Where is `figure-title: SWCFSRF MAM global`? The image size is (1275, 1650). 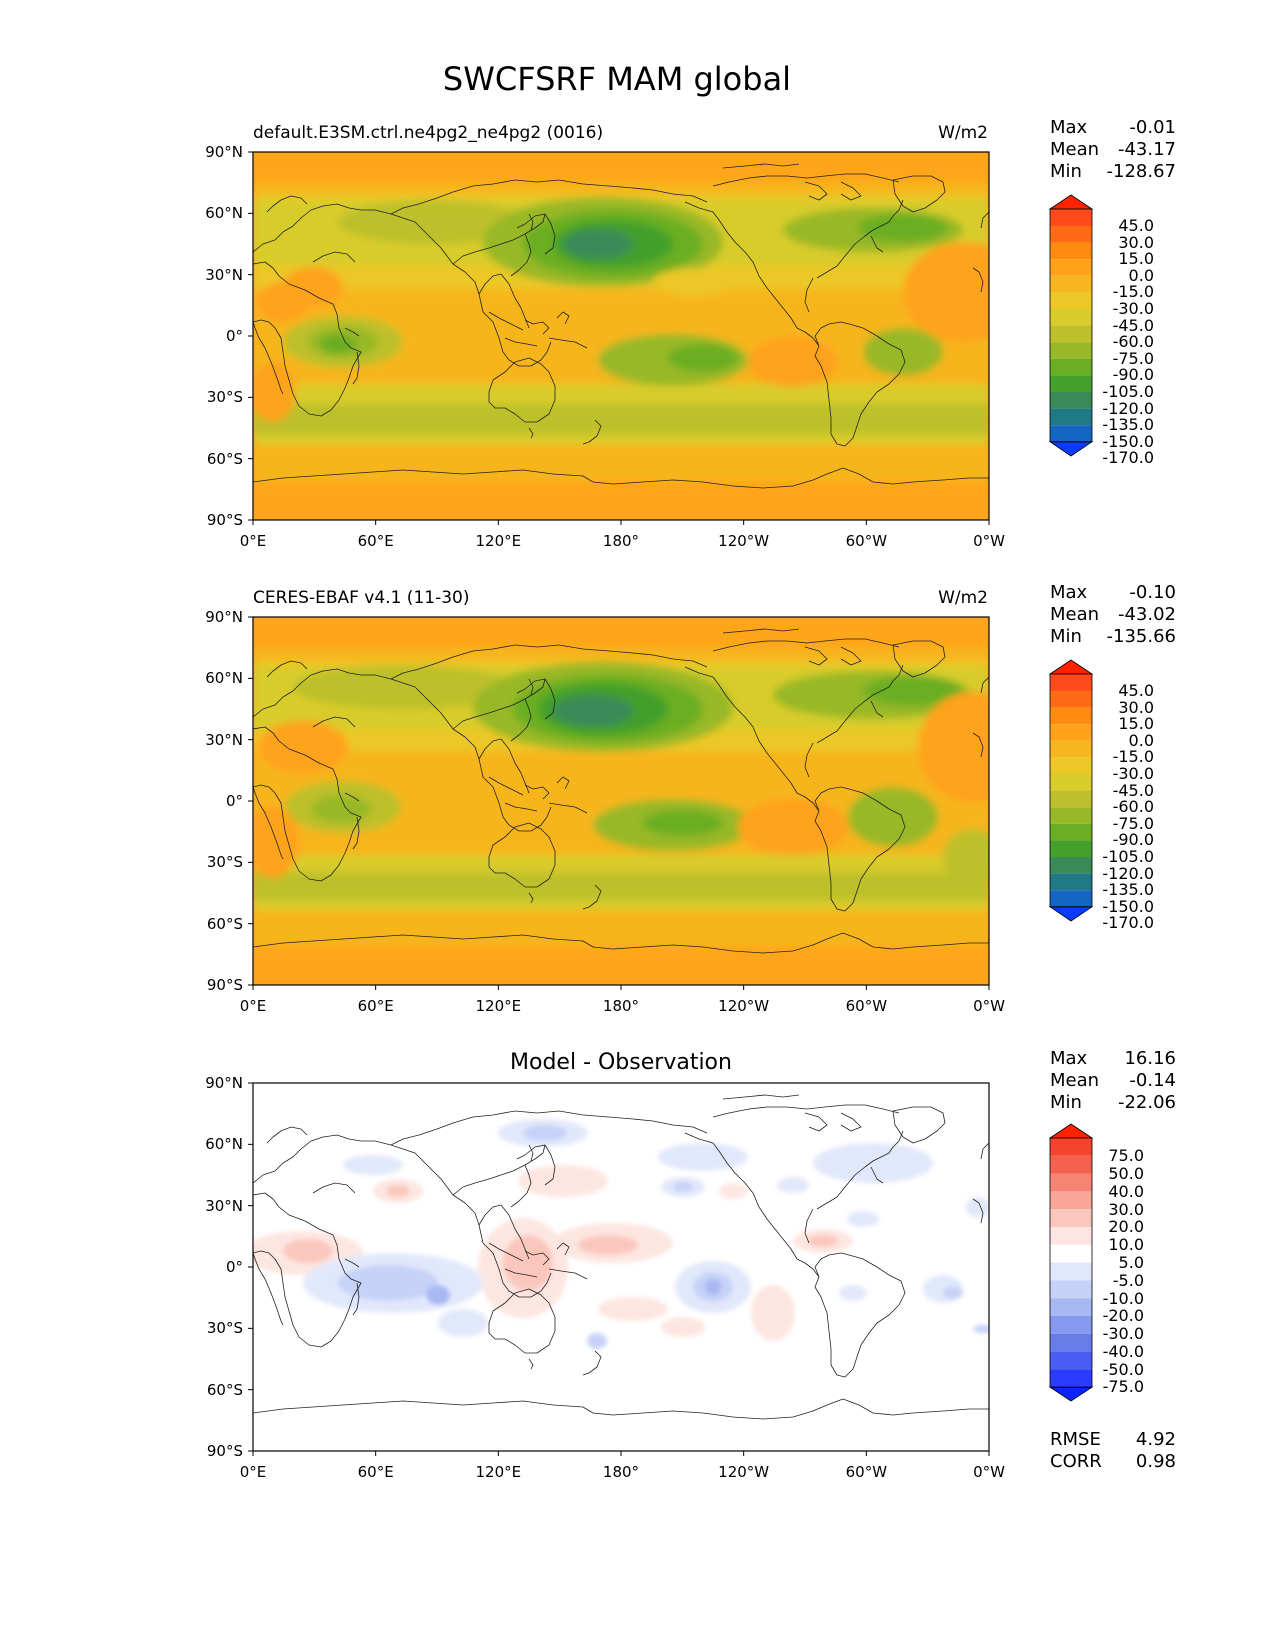
figure-title: SWCFSRF MAM global is located at coordinates (617, 79).